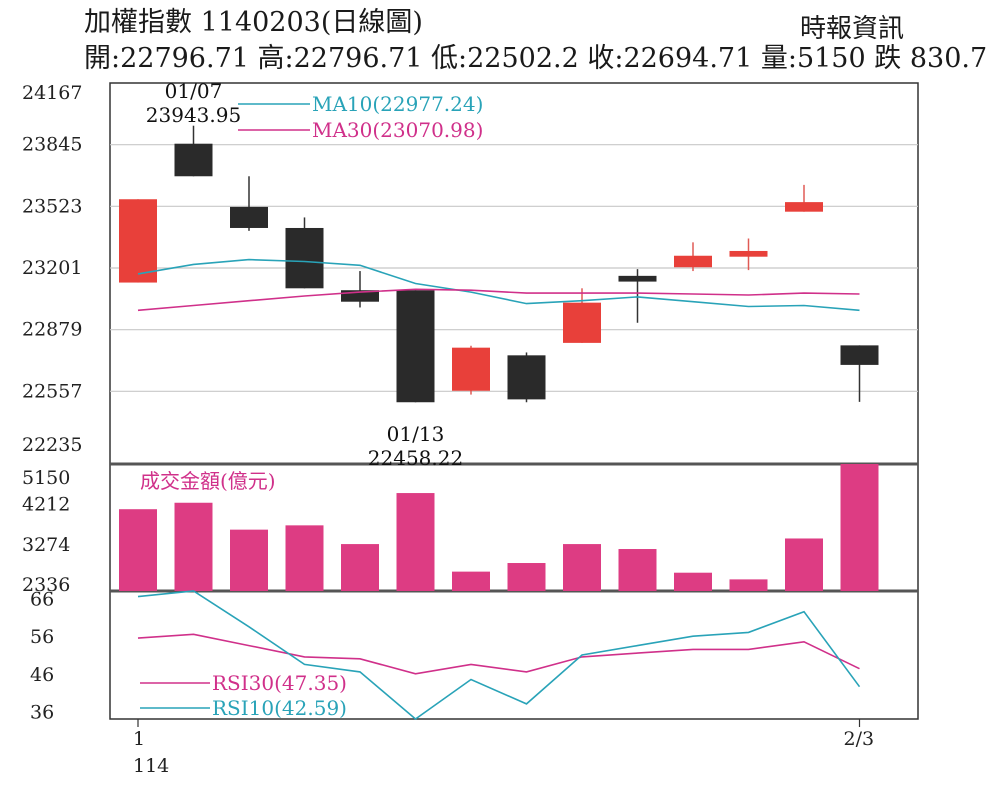  What do you see at coordinates (499, 527) in the screenshot?
I see `volume-bars` at bounding box center [499, 527].